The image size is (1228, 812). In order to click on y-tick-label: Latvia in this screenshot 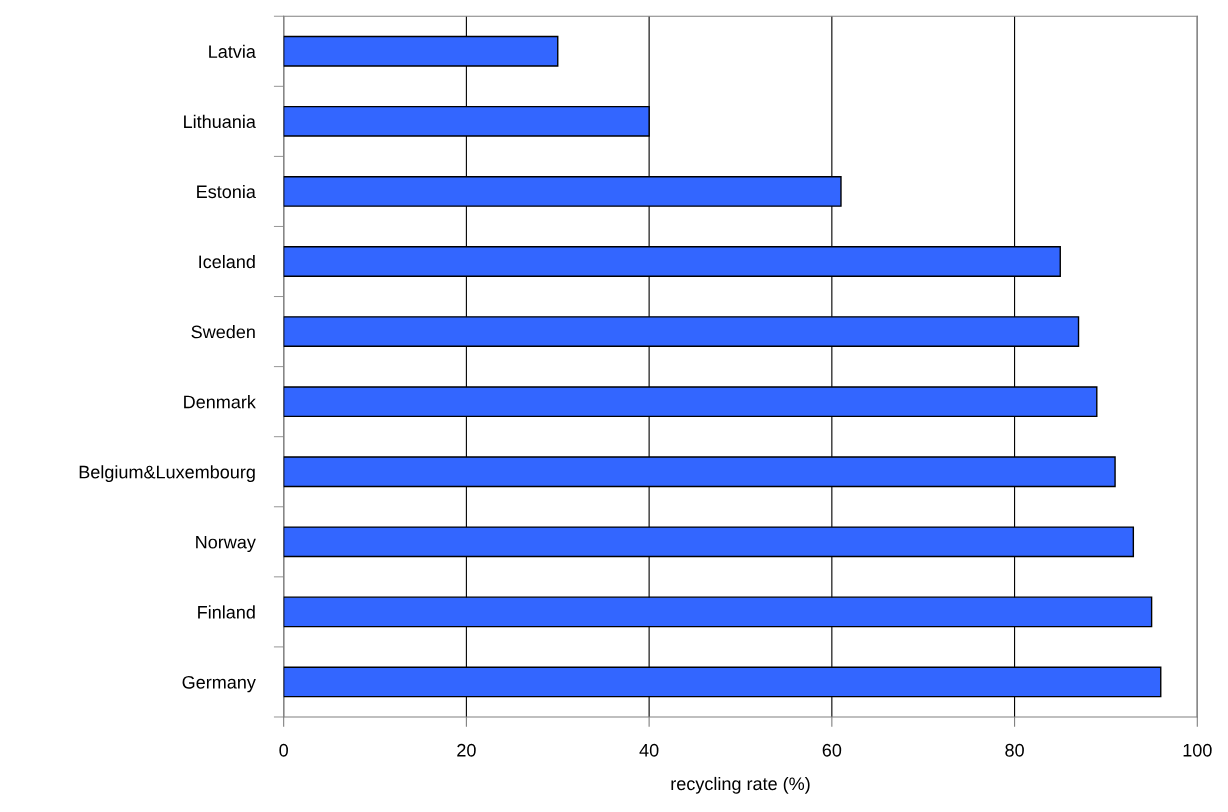, I will do `click(232, 51)`.